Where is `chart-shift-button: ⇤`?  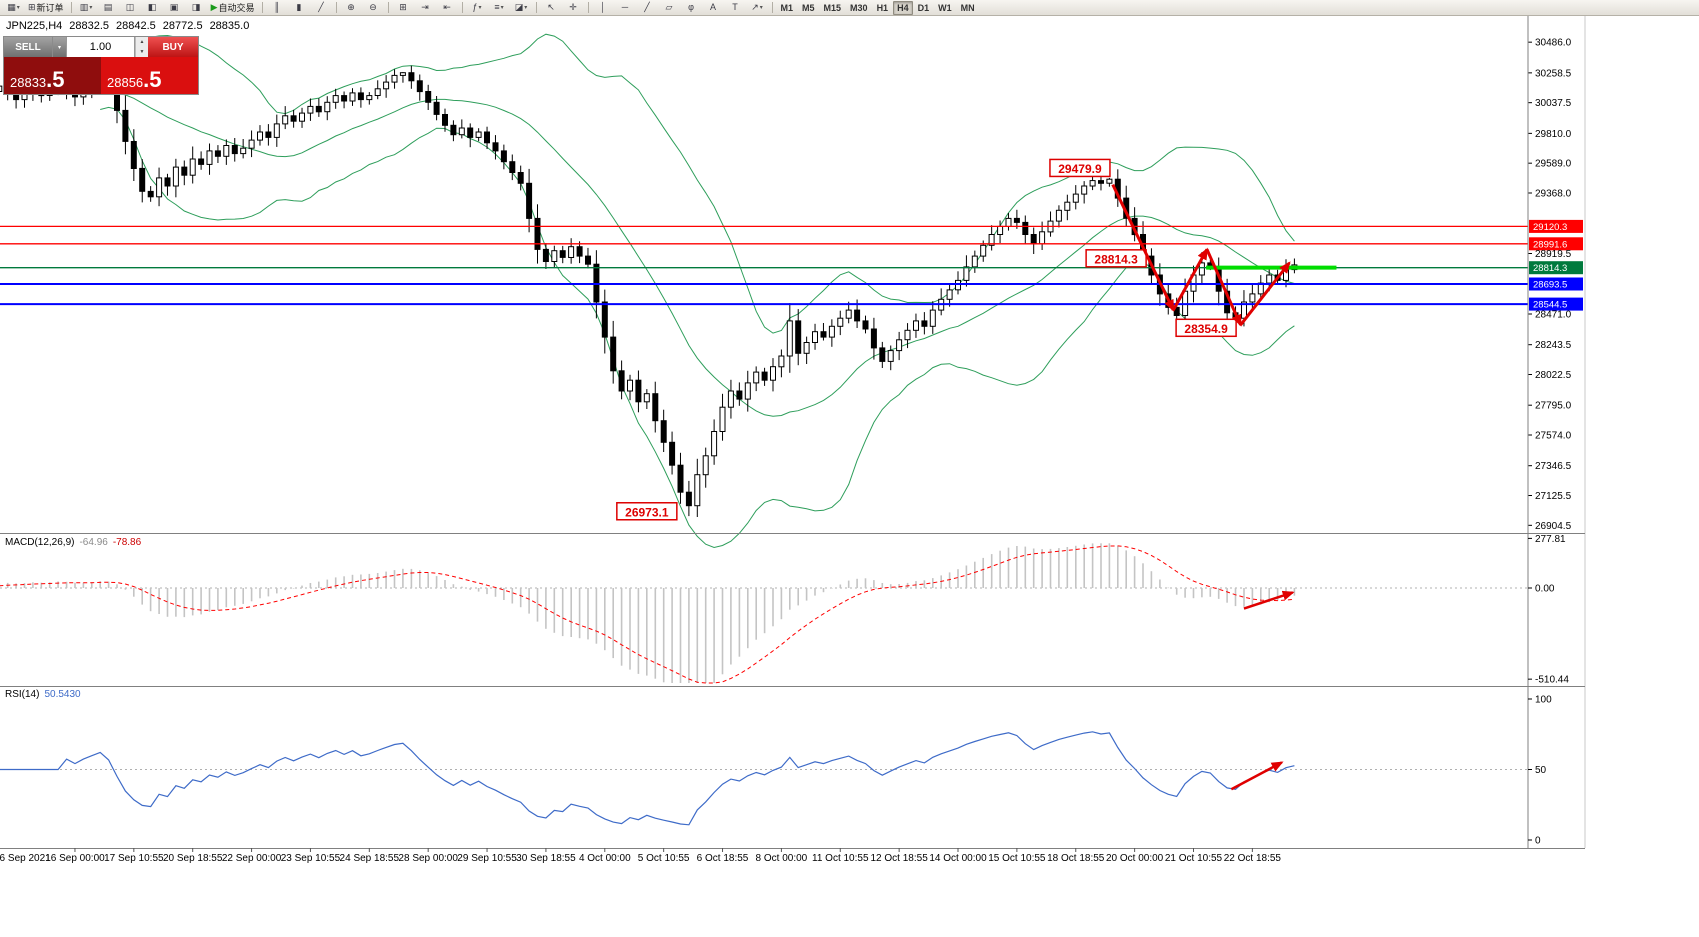 chart-shift-button: ⇤ is located at coordinates (447, 7).